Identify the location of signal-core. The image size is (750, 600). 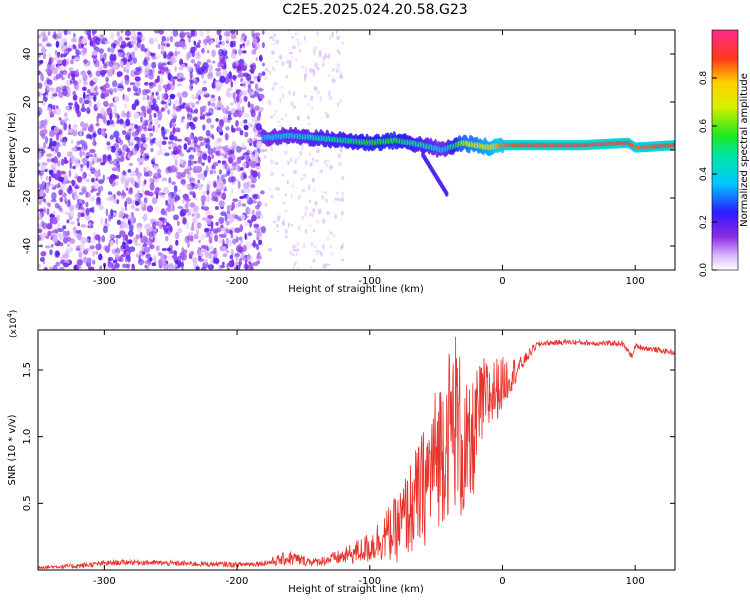
(673, 145).